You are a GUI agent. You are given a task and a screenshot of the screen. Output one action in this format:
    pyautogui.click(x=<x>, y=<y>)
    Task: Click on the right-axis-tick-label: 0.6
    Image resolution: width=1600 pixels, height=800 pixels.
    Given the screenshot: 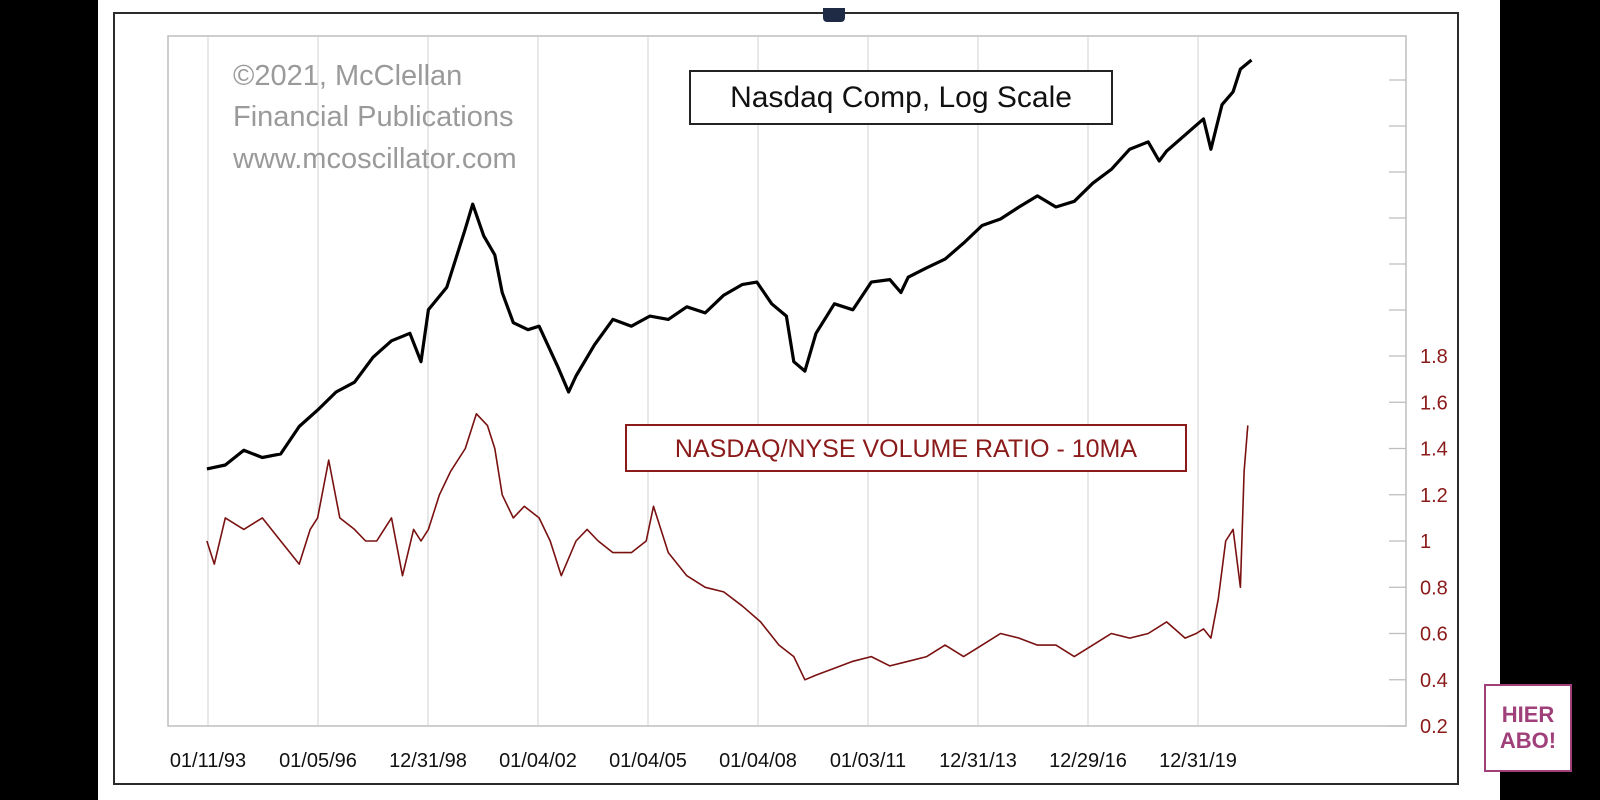 What is the action you would take?
    pyautogui.click(x=1434, y=635)
    